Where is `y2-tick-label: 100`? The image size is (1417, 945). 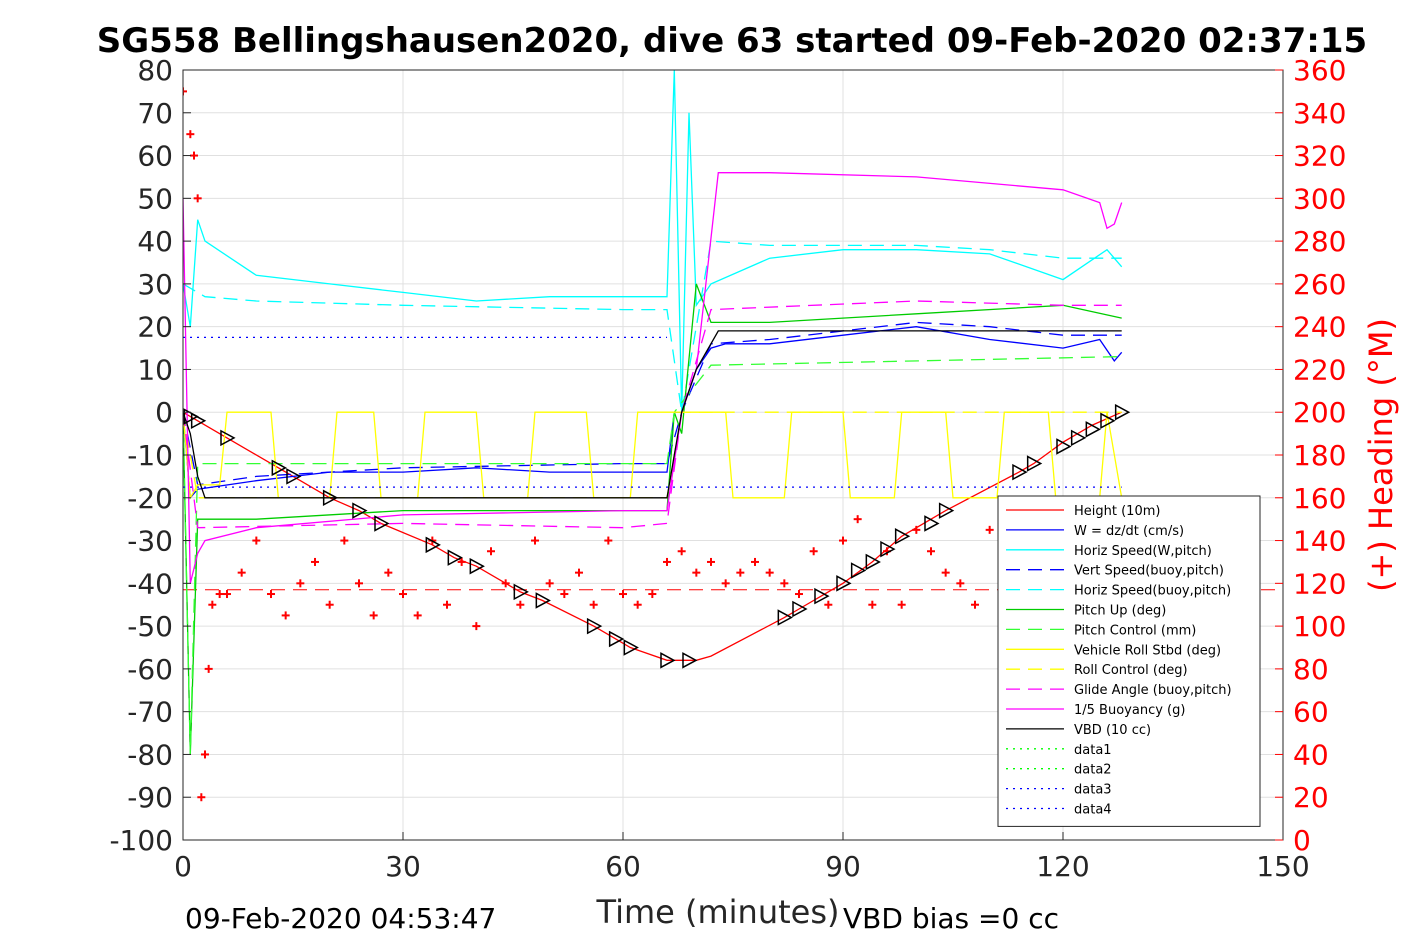 y2-tick-label: 100 is located at coordinates (1319, 626).